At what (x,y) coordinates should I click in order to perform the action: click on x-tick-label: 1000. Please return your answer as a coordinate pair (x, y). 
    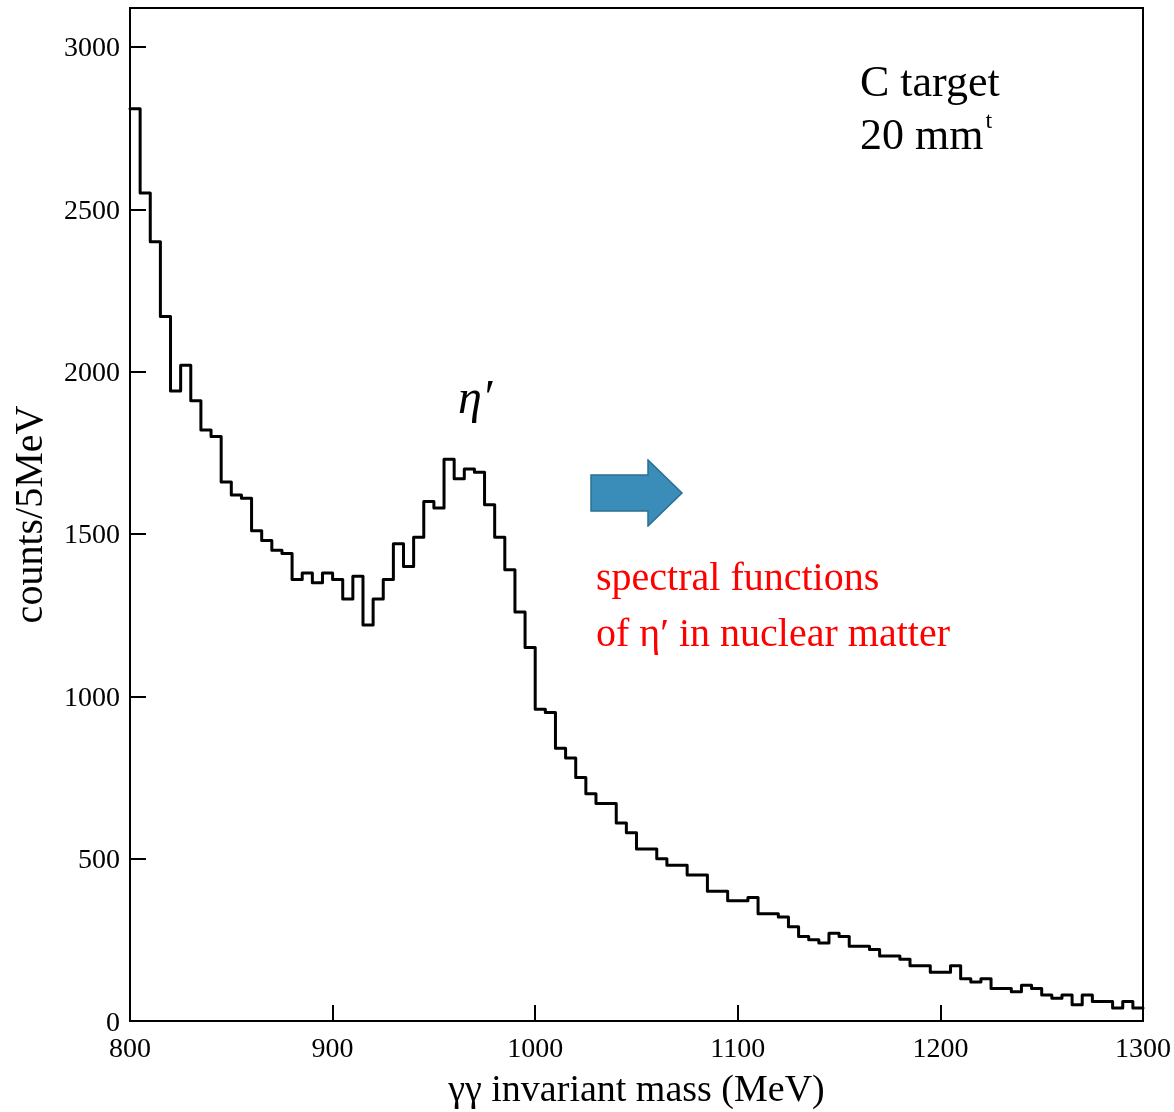
    Looking at the image, I should click on (535, 1047).